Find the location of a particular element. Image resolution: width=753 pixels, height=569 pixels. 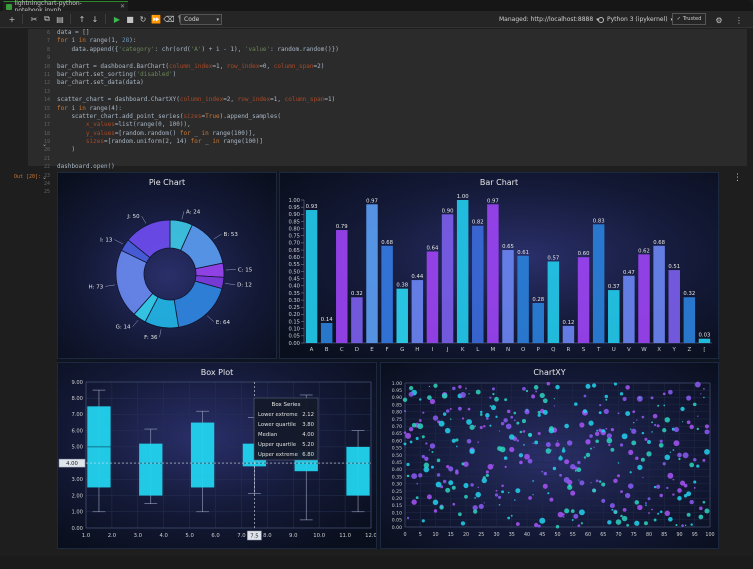

clear-outputs-icon: ⌫ is located at coordinates (169, 19).